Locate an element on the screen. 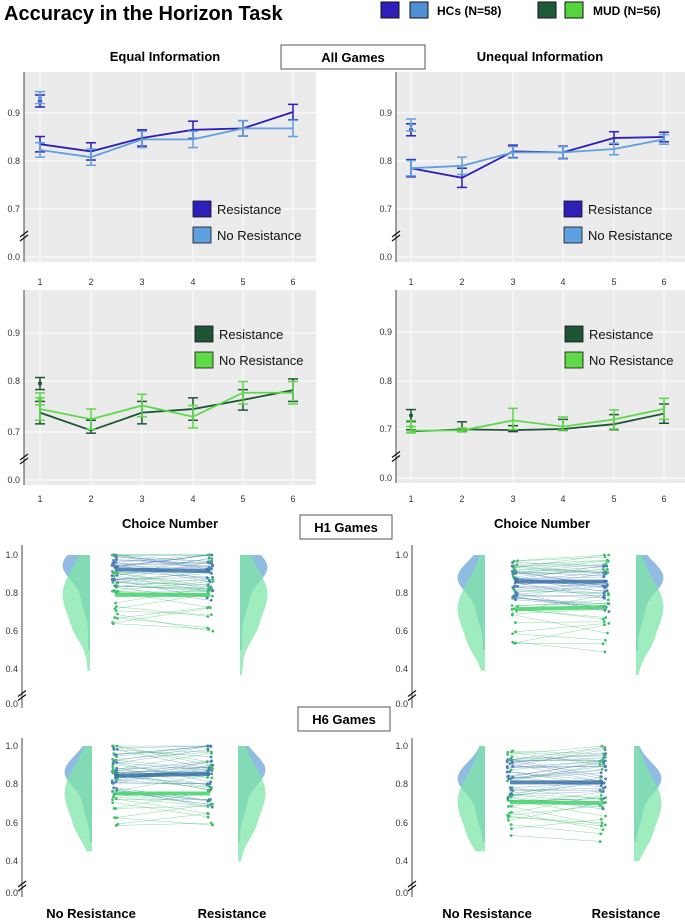 Image resolution: width=685 pixels, height=921 pixels. series-line-no-resistance is located at coordinates (537, 154).